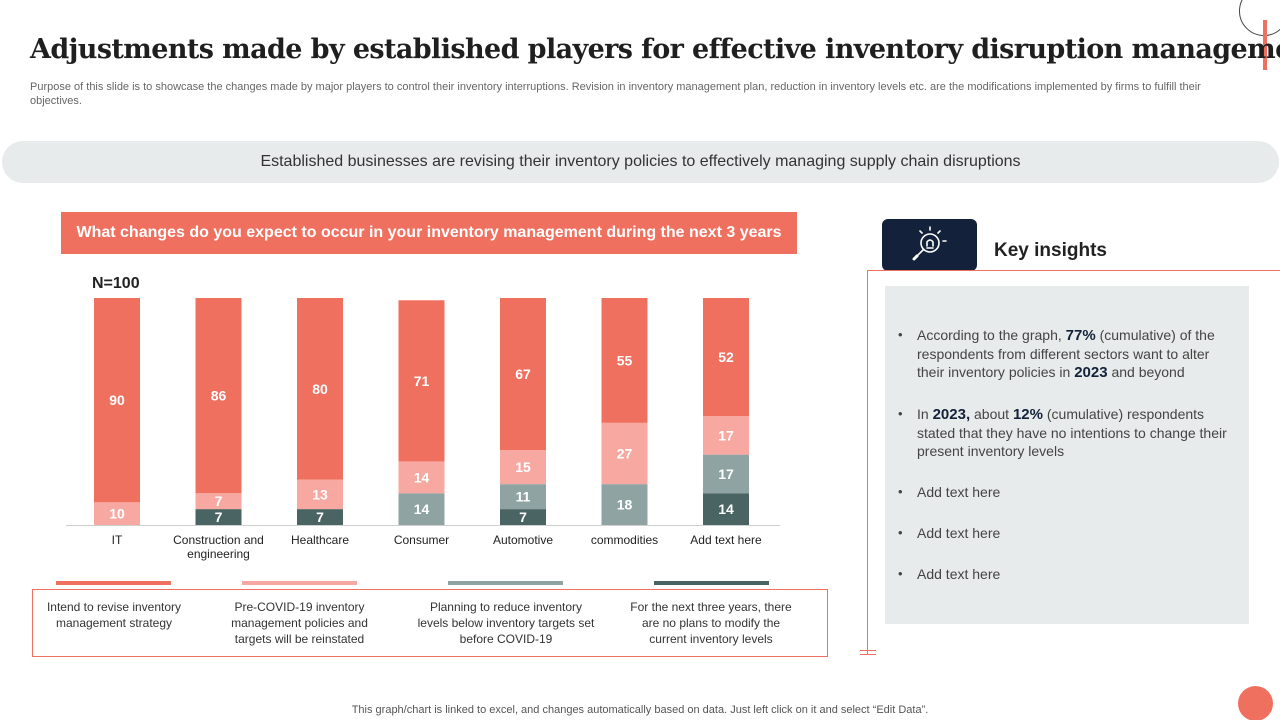 Image resolution: width=1280 pixels, height=720 pixels. I want to click on bar-value-label: 71, so click(422, 381).